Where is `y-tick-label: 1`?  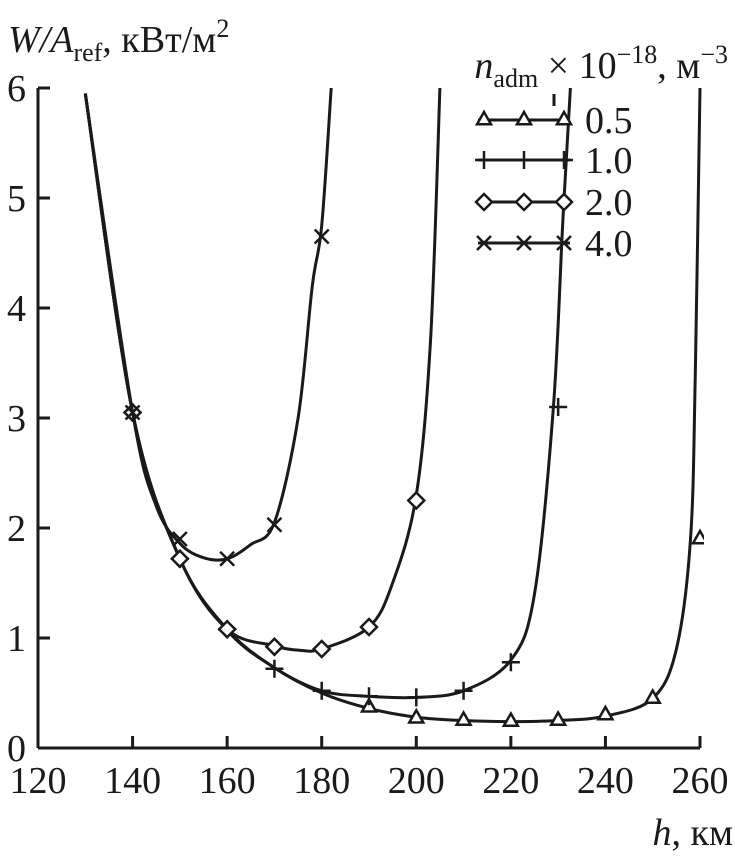 y-tick-label: 1 is located at coordinates (16, 639).